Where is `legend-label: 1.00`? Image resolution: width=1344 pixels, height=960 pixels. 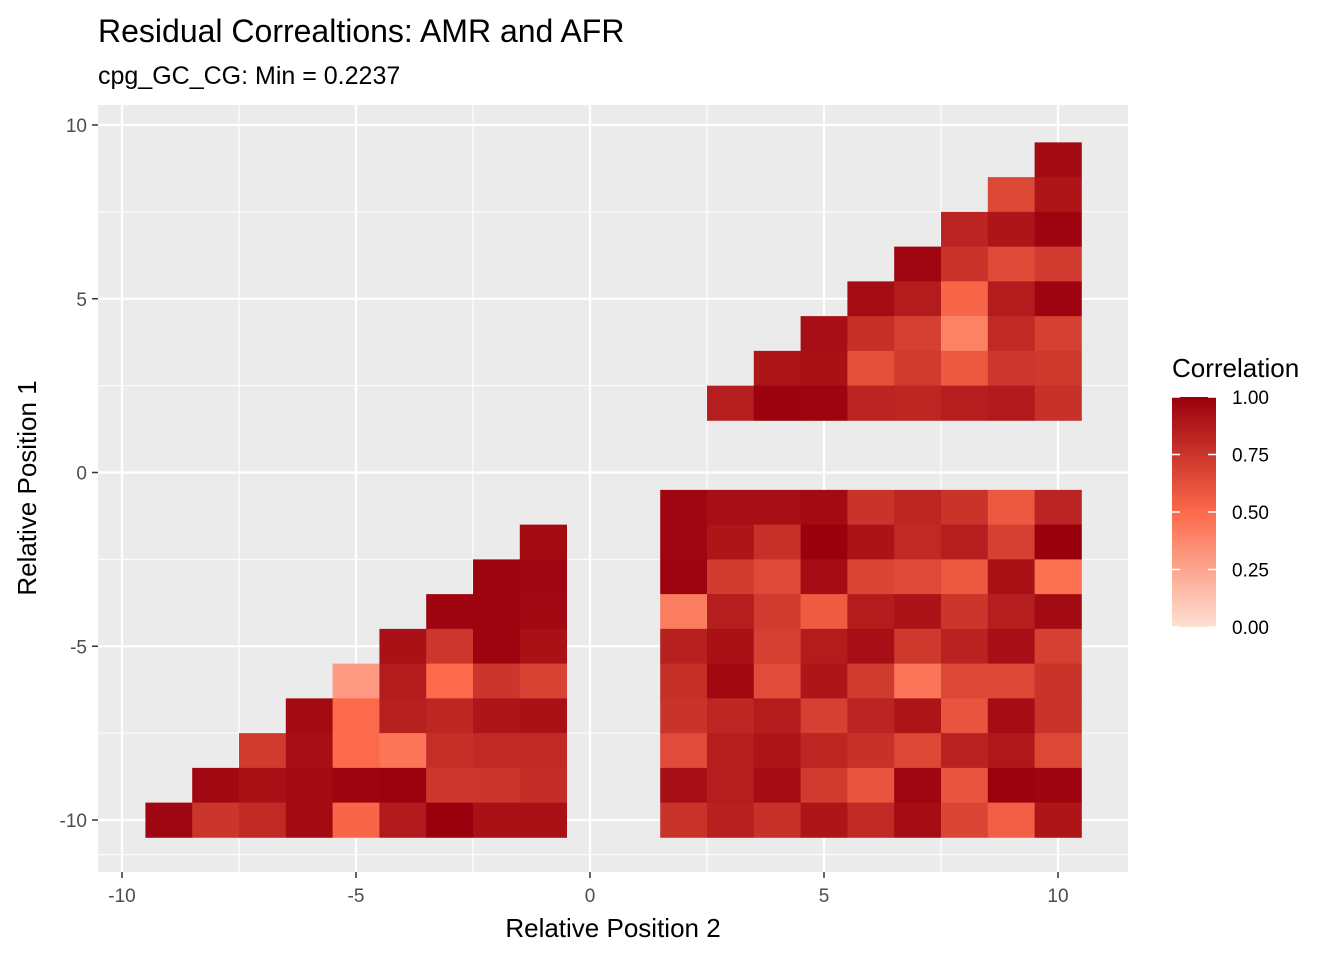
legend-label: 1.00 is located at coordinates (1250, 398).